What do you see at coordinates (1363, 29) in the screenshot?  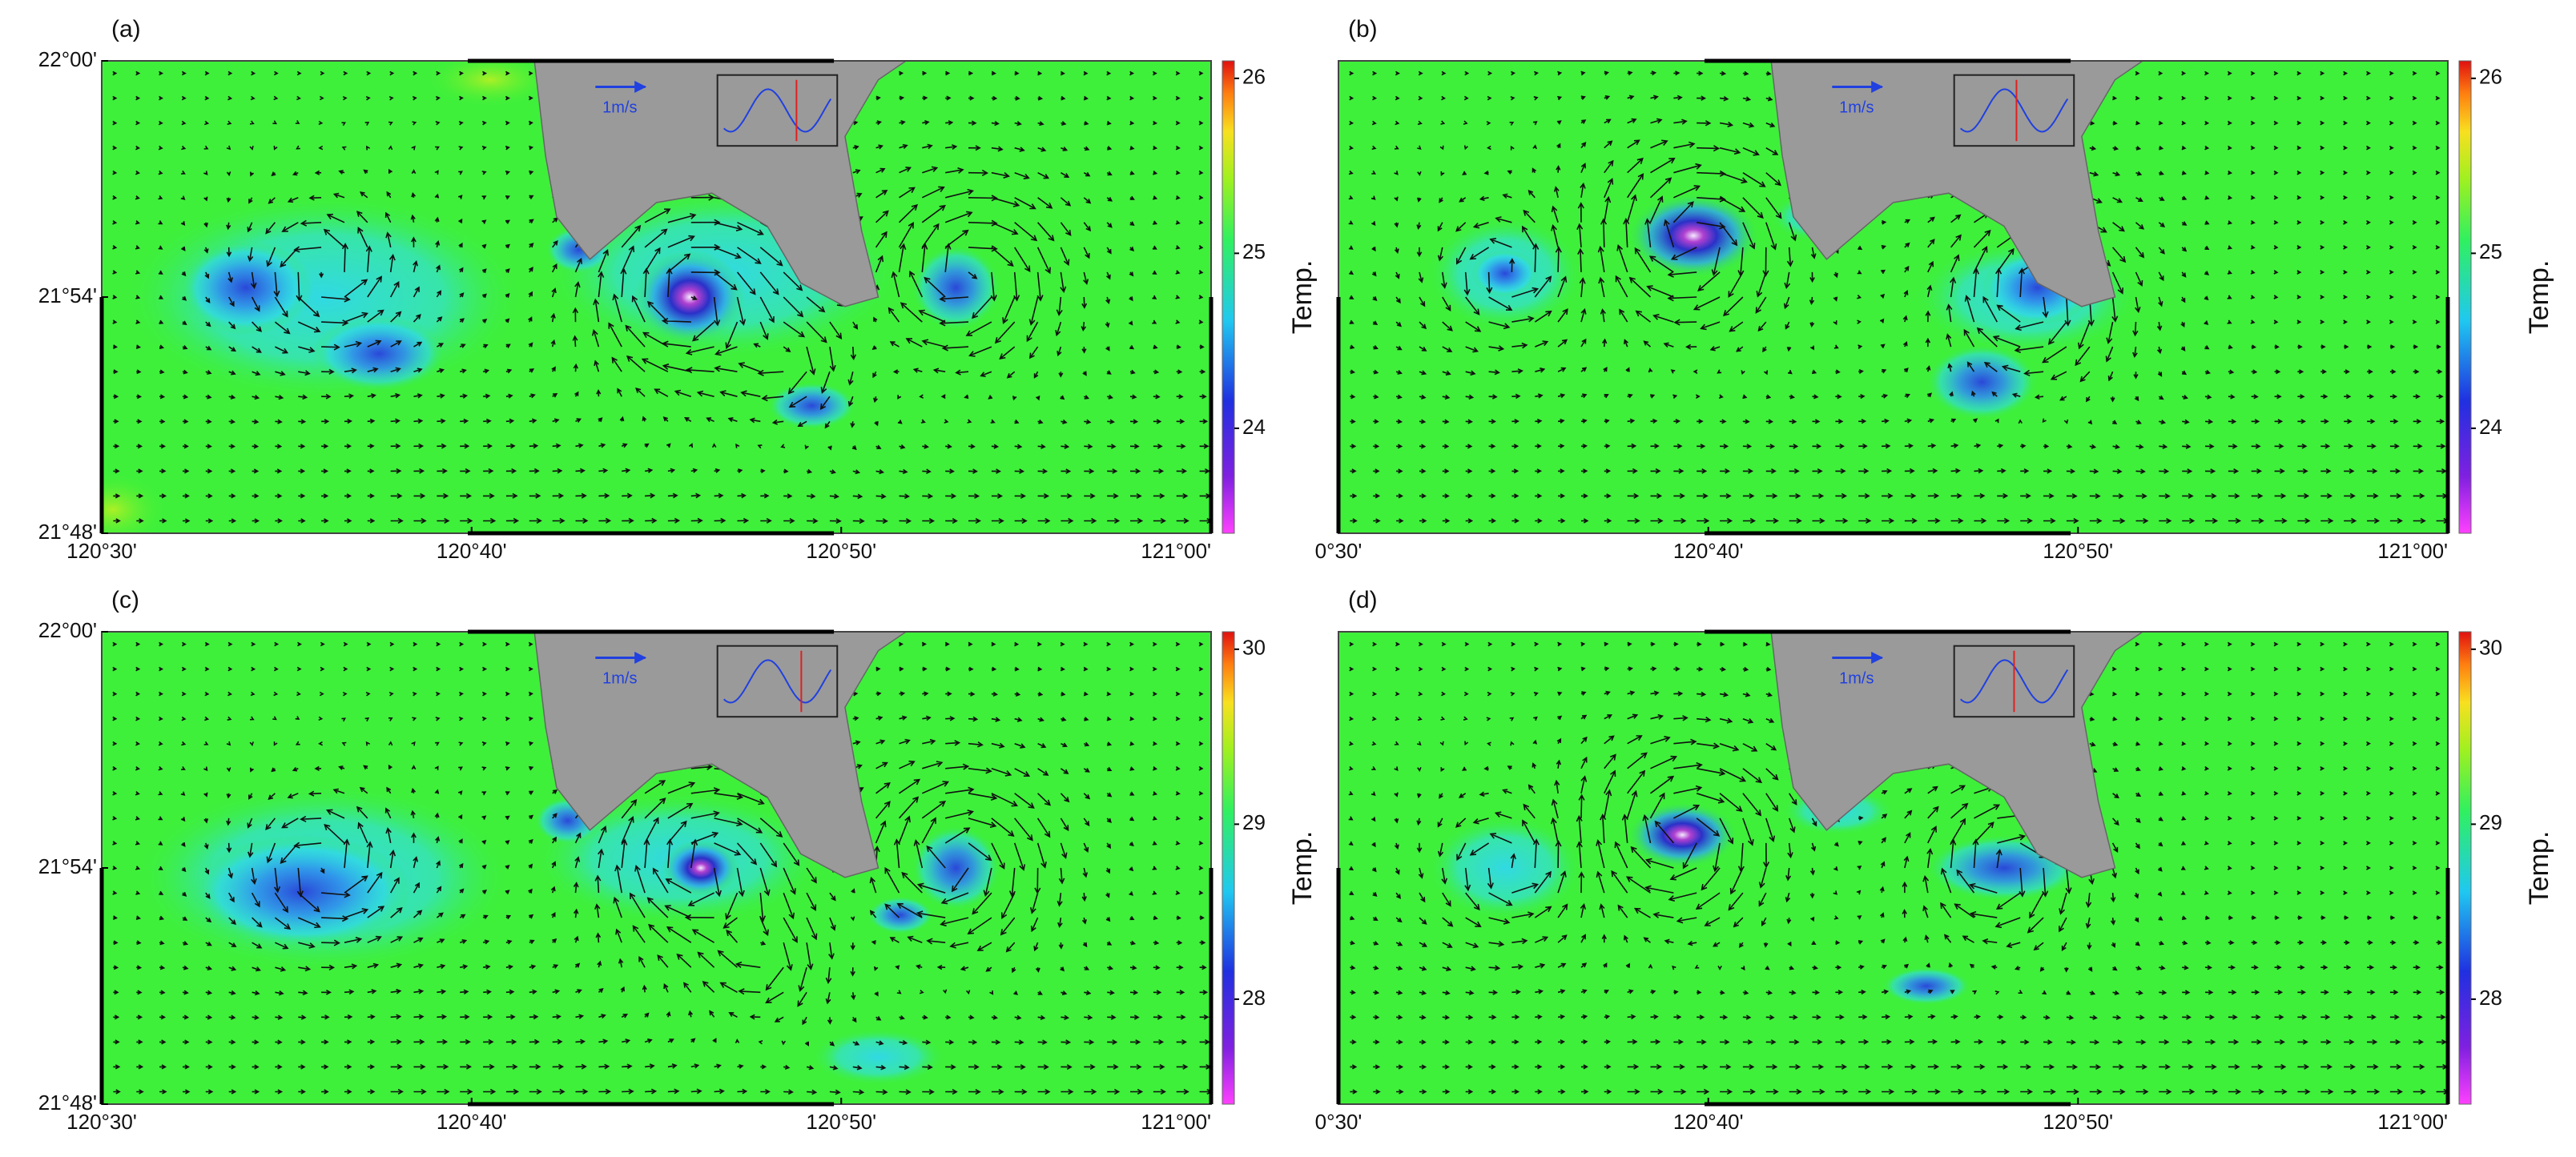 I see `panel-label: (b)` at bounding box center [1363, 29].